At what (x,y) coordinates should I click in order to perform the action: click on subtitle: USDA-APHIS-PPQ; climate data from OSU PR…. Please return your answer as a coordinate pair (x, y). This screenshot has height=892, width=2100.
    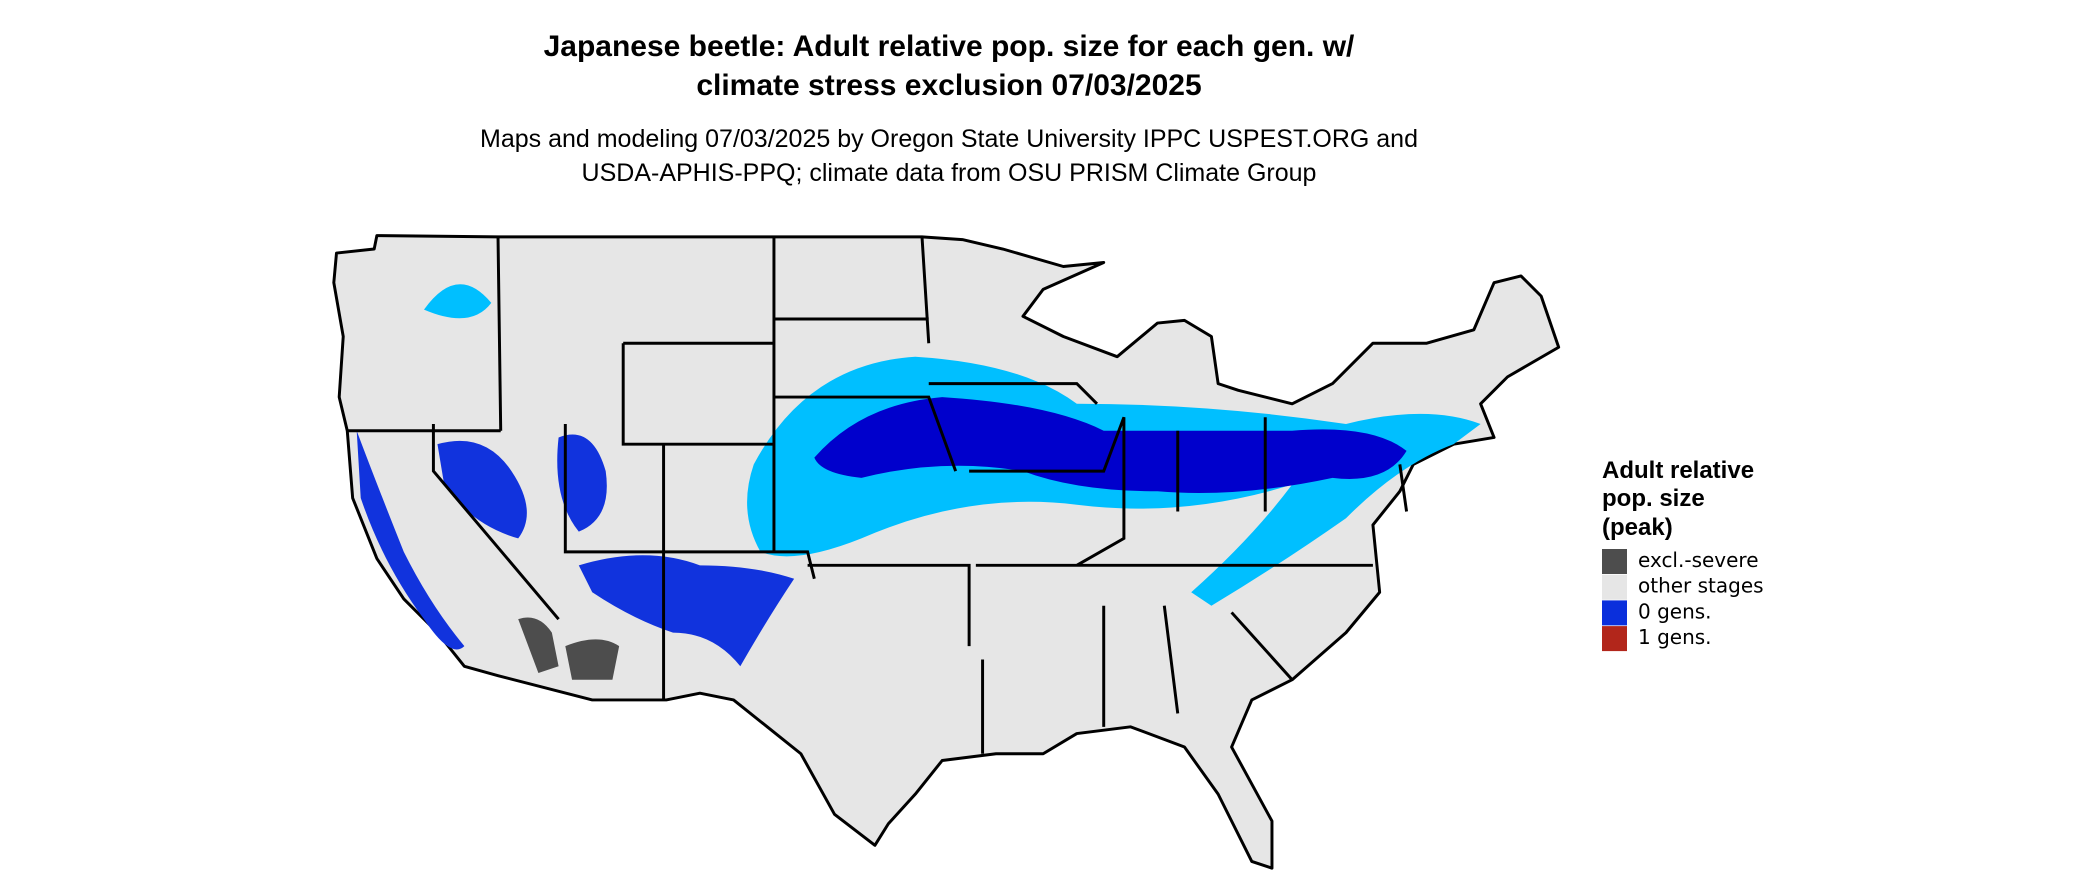
    Looking at the image, I should click on (949, 173).